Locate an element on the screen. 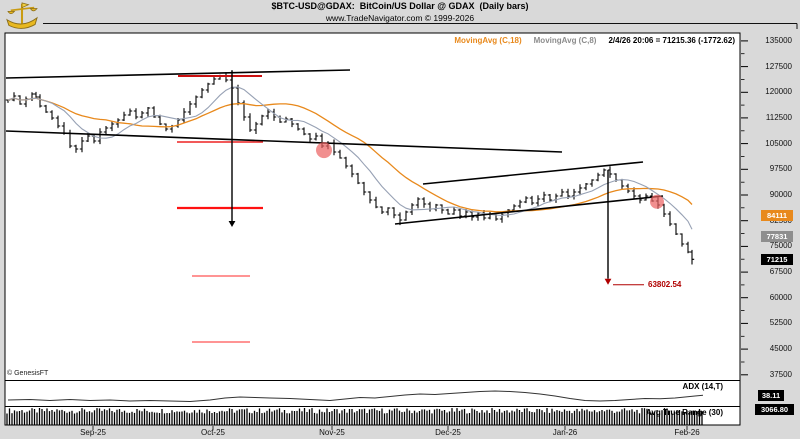 The height and width of the screenshot is (439, 800). chart-subtitle: www.TradeNavigator.com © 1999-2026 is located at coordinates (400, 18).